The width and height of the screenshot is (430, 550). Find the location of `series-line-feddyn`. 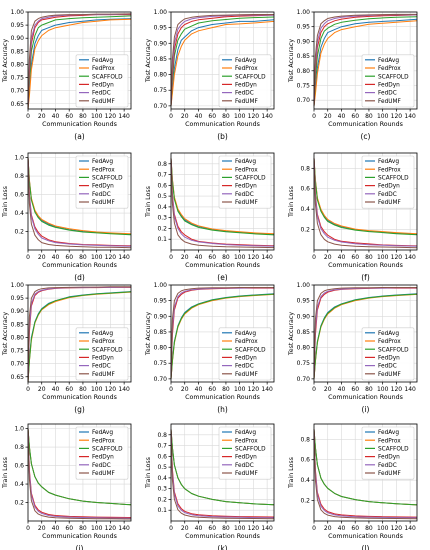

series-line-feddyn is located at coordinates (365, 60).